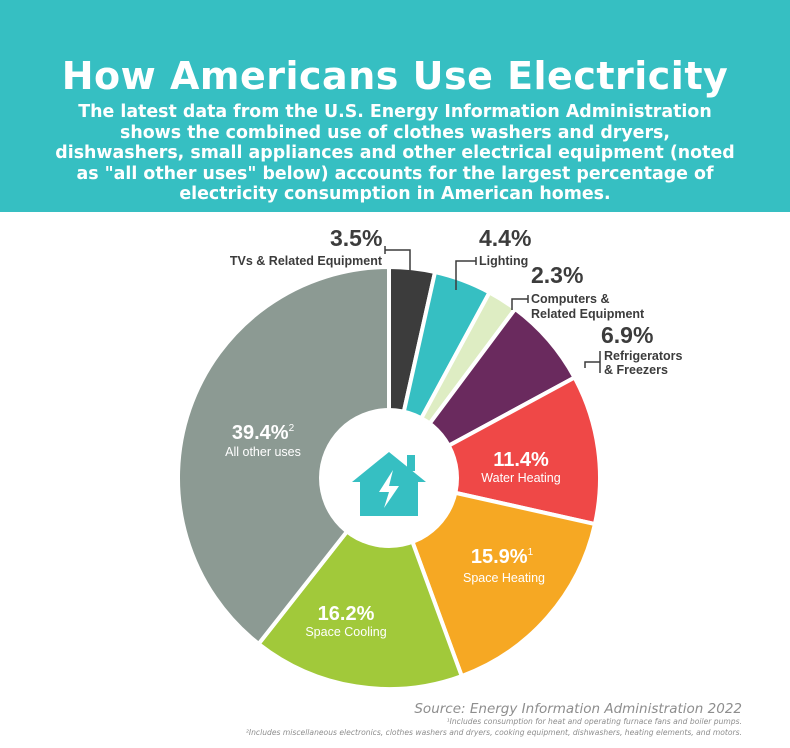 The width and height of the screenshot is (790, 748). I want to click on computers-value-label: 2.3%, so click(557, 275).